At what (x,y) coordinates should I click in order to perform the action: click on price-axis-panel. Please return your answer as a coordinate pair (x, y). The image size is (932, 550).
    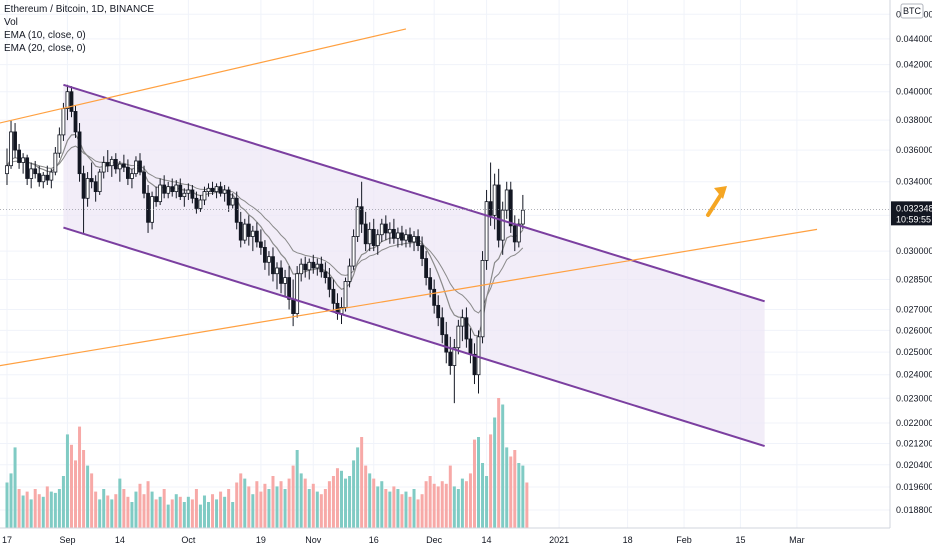
    Looking at the image, I should click on (911, 275).